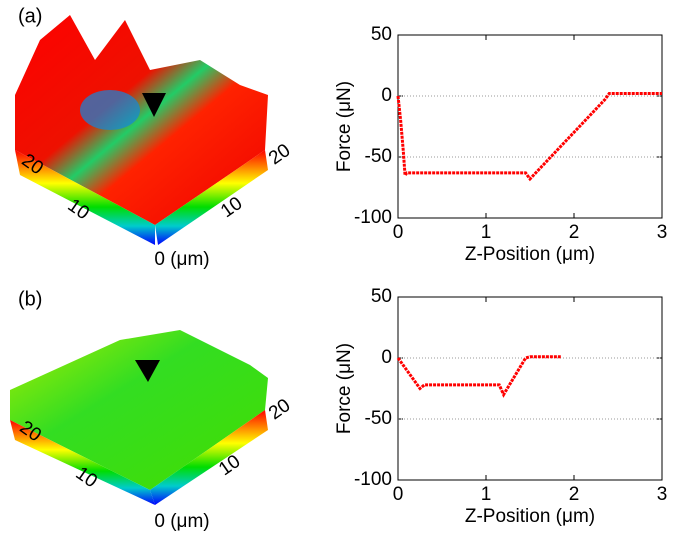 The image size is (675, 544). Describe the element at coordinates (30, 299) in the screenshot. I see `panel-label: (b)` at that location.